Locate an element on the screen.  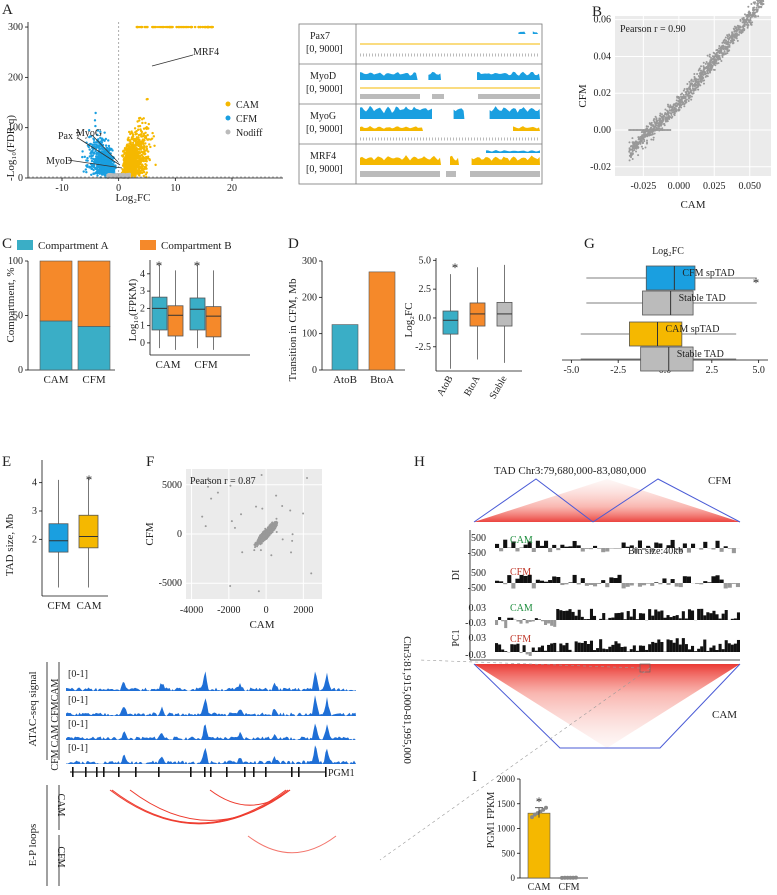
gene-name-pgm1: PGM1 is located at coordinates (341, 773).